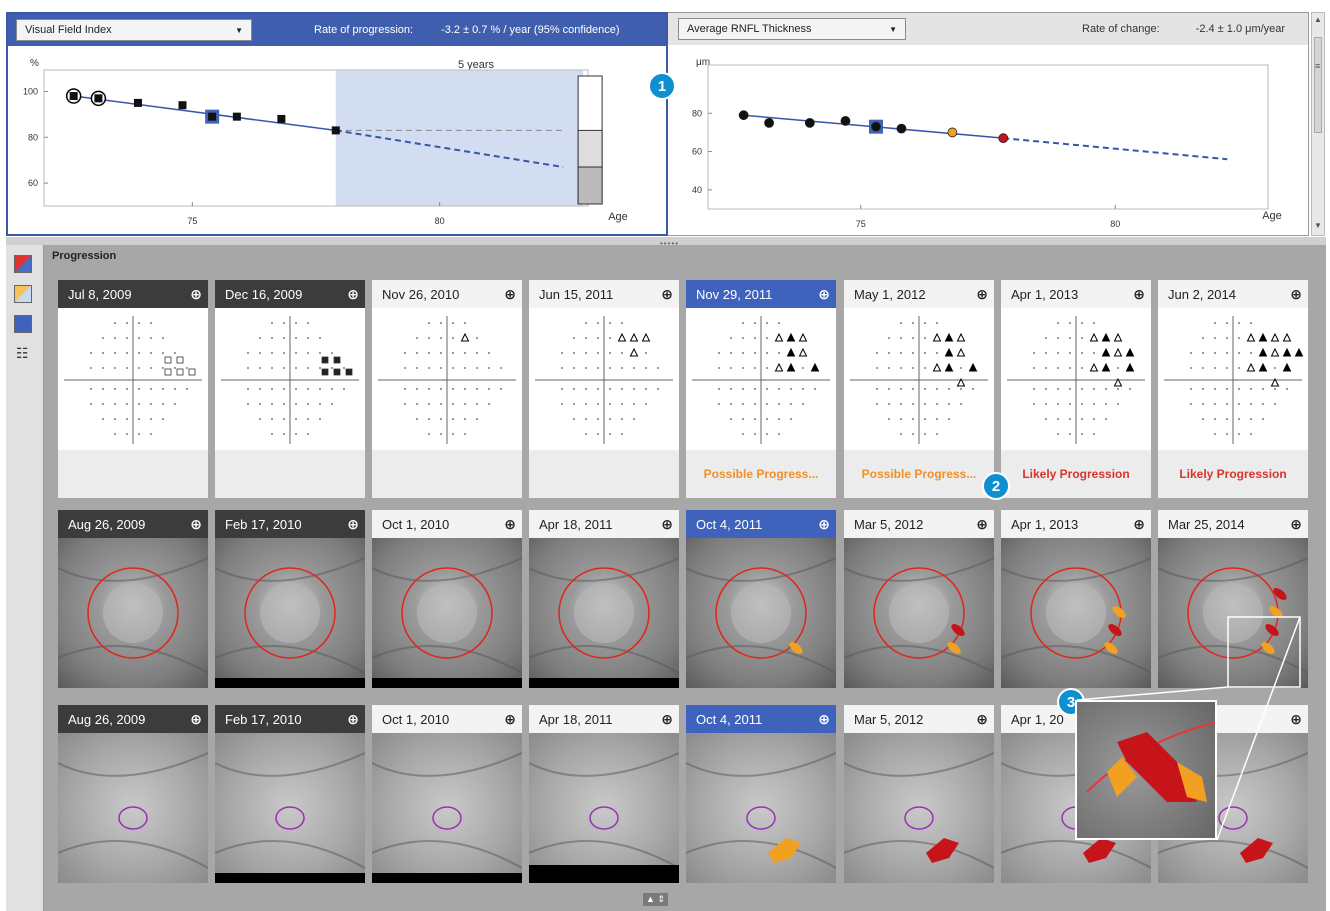  I want to click on disc-card: Oct 1, 2010 ⊕, so click(447, 599).